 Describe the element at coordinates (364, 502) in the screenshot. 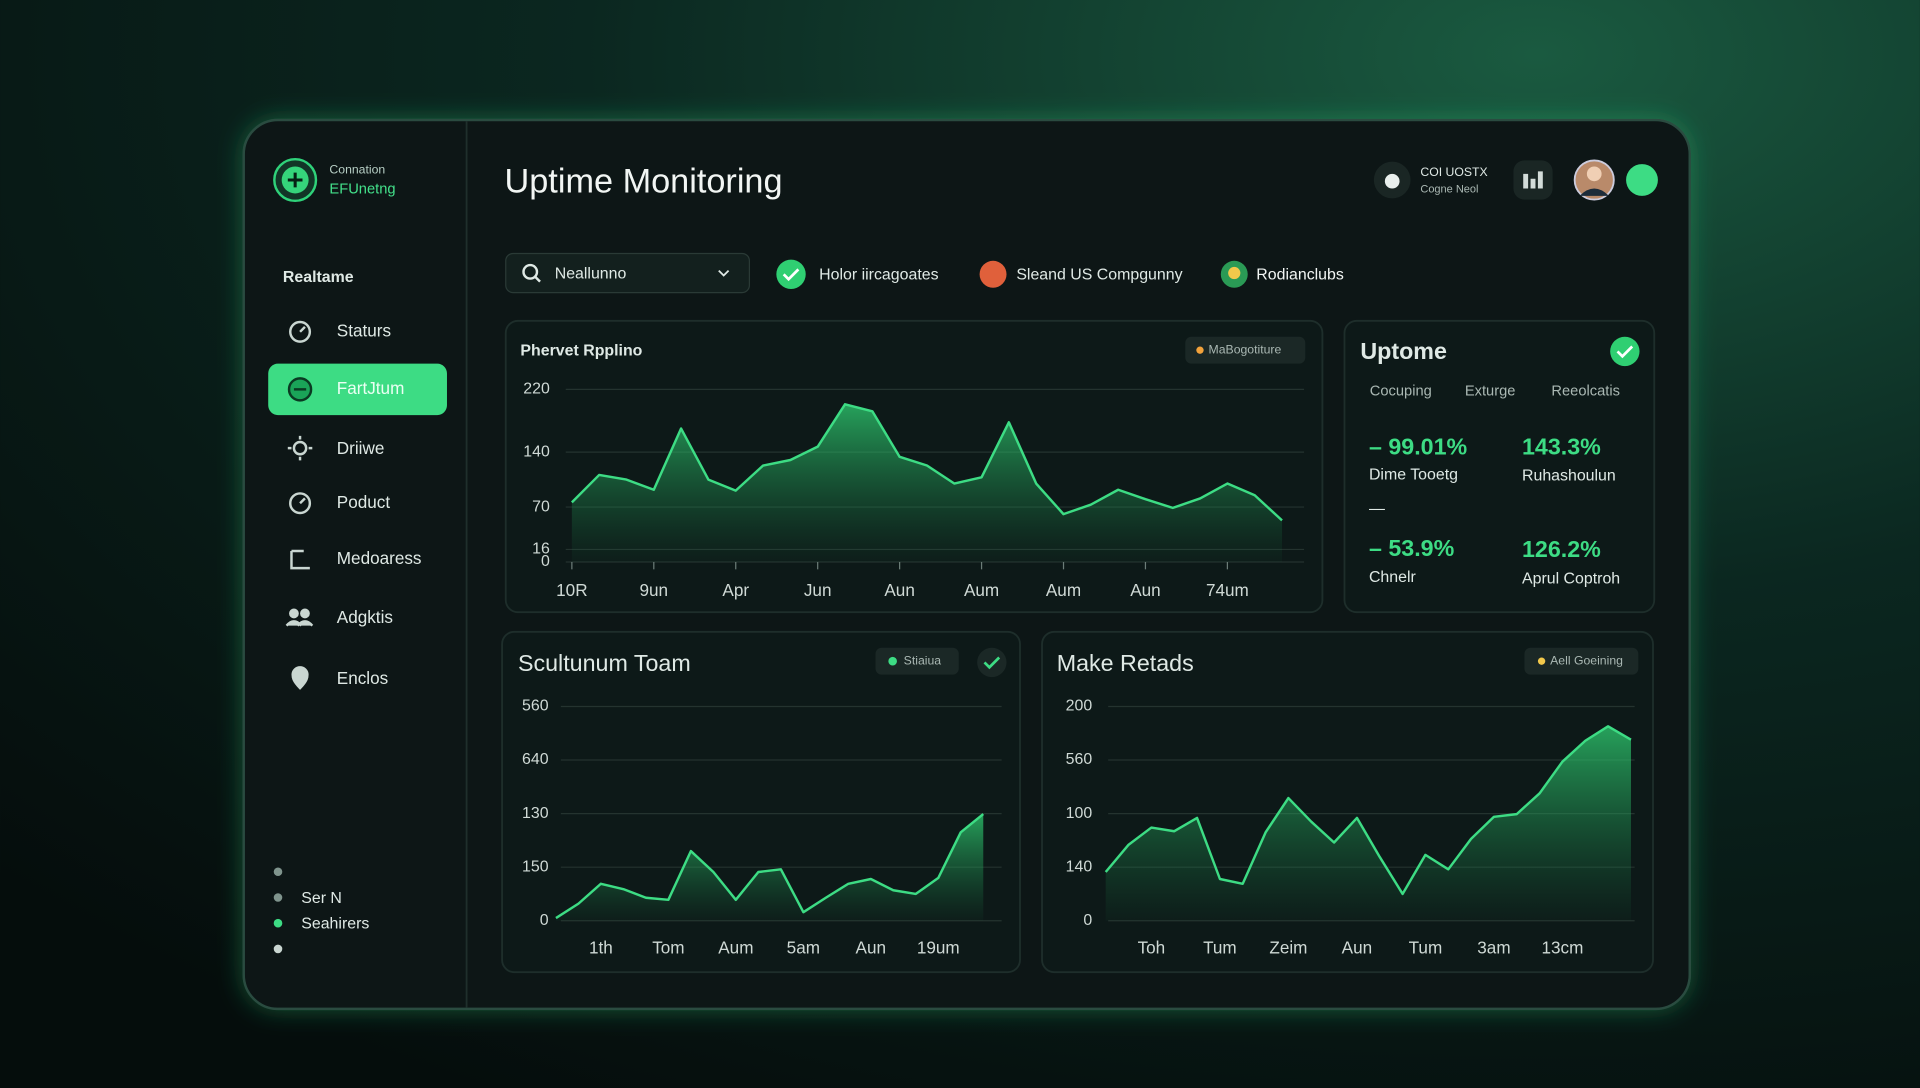

I see `nav-item: Poduct` at that location.